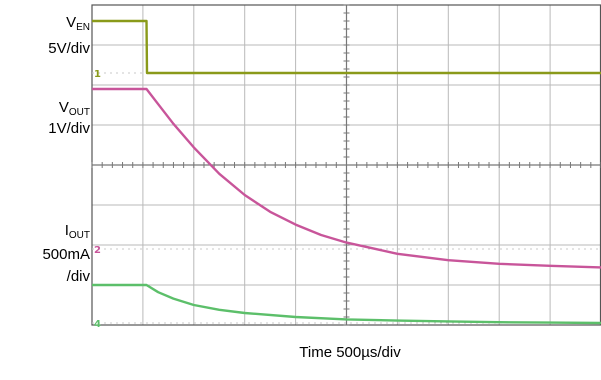 Image resolution: width=601 pixels, height=380 pixels. I want to click on iout-channel-label: IOUT, so click(46, 233).